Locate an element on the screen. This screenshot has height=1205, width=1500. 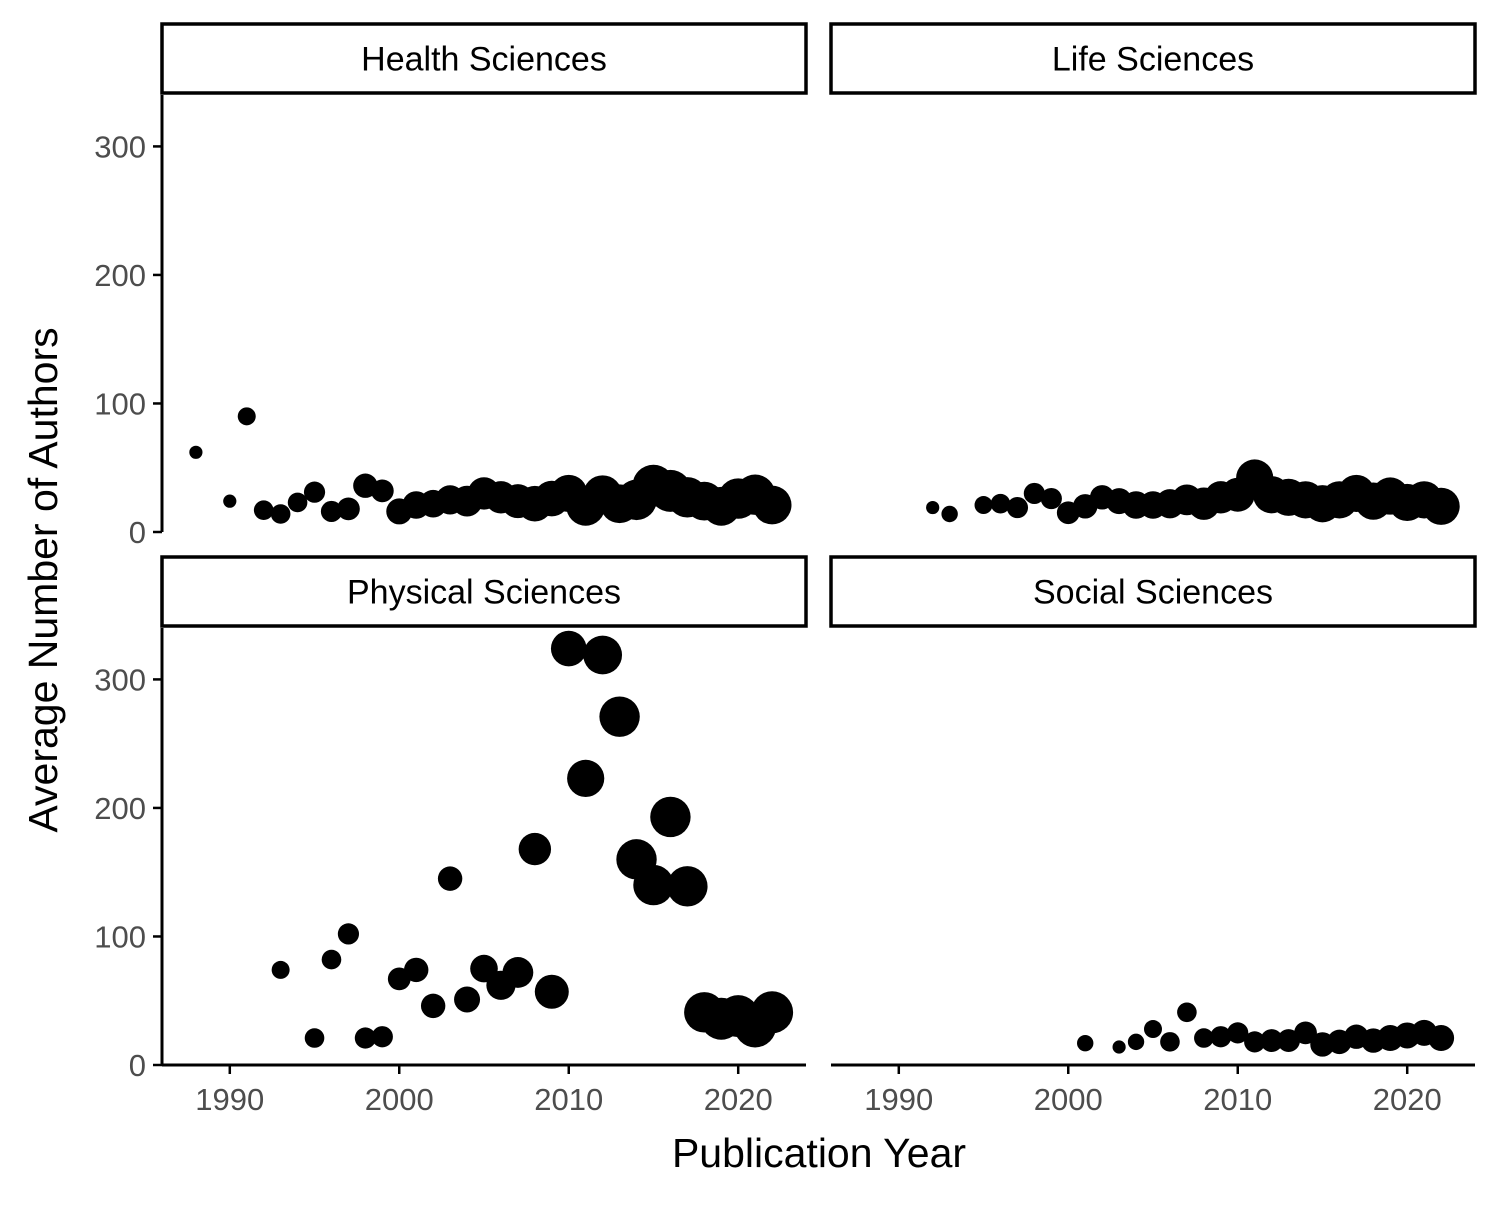
facet-strip-label: Social Sciences is located at coordinates (1153, 593).